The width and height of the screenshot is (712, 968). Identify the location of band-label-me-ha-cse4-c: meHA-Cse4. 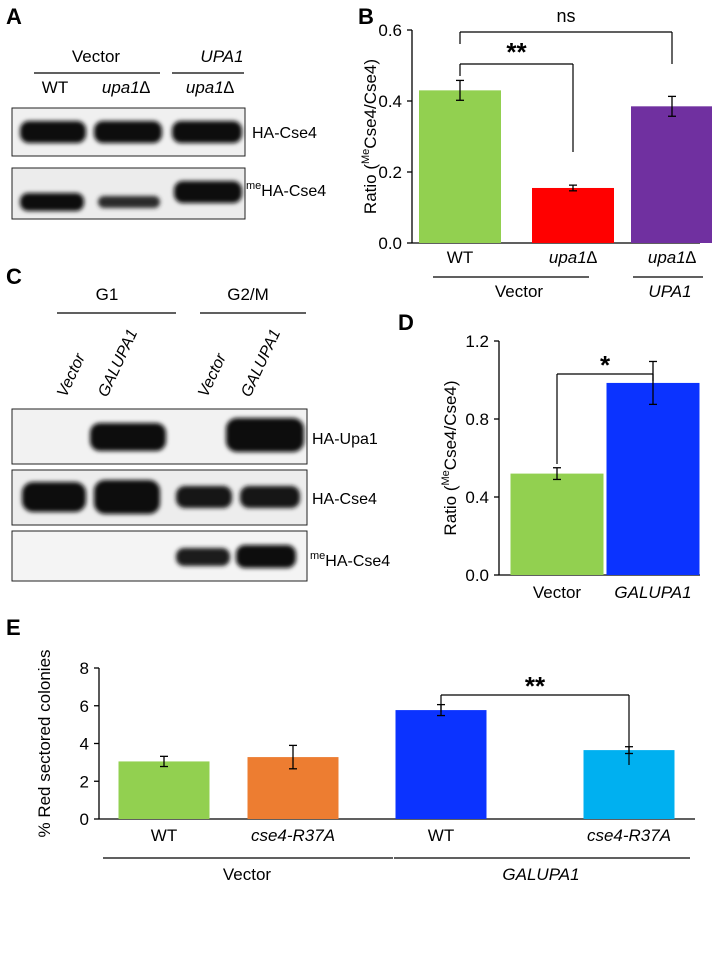
(350, 560).